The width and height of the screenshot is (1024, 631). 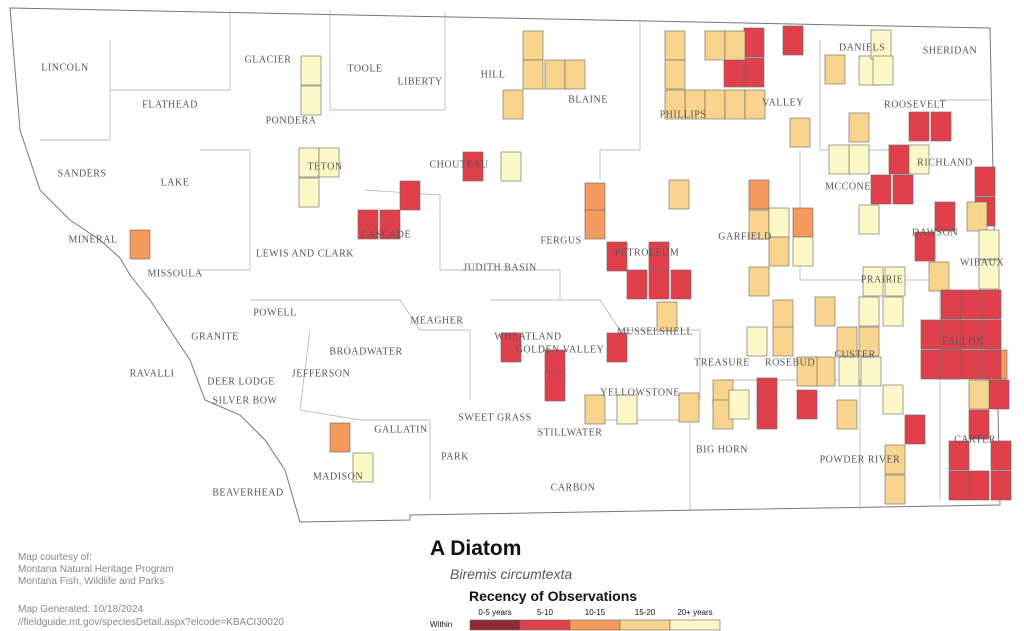 I want to click on county-label: CARBON, so click(x=573, y=487).